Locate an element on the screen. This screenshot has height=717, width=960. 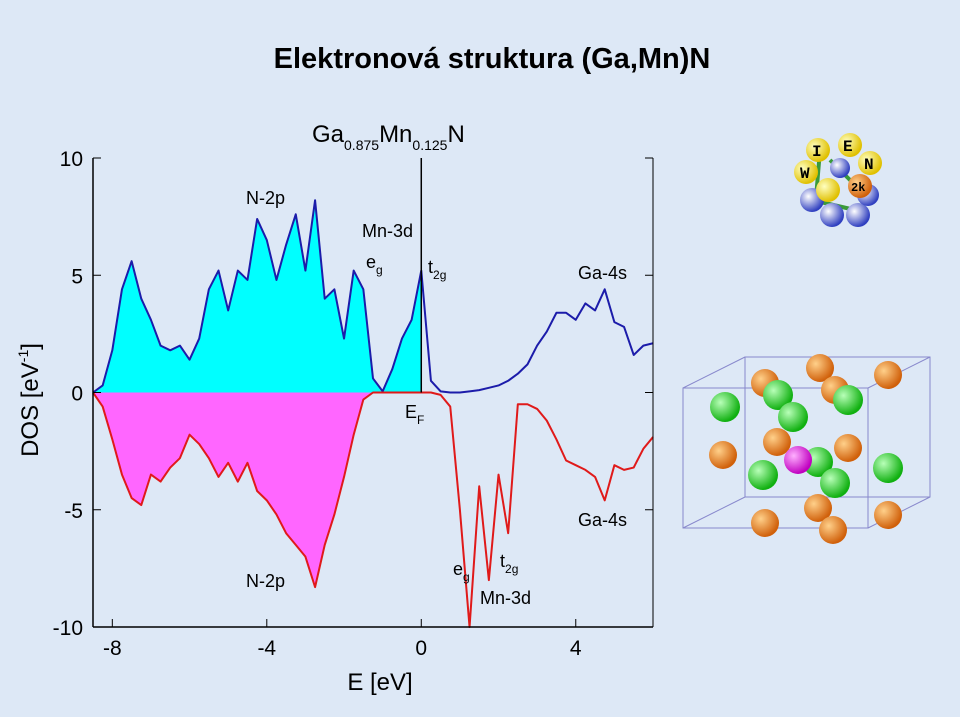
crystal-structure is located at coordinates (806, 449).